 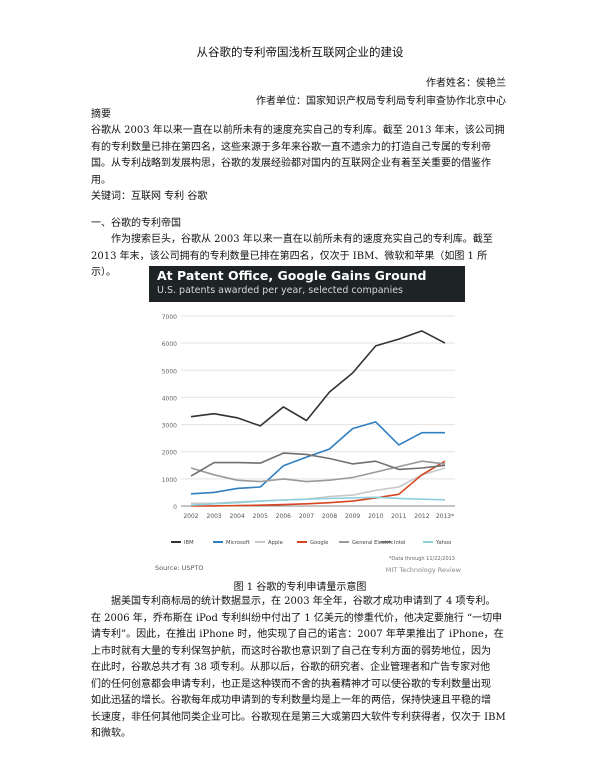 What do you see at coordinates (445, 516) in the screenshot?
I see `x-tick-label: 2013*` at bounding box center [445, 516].